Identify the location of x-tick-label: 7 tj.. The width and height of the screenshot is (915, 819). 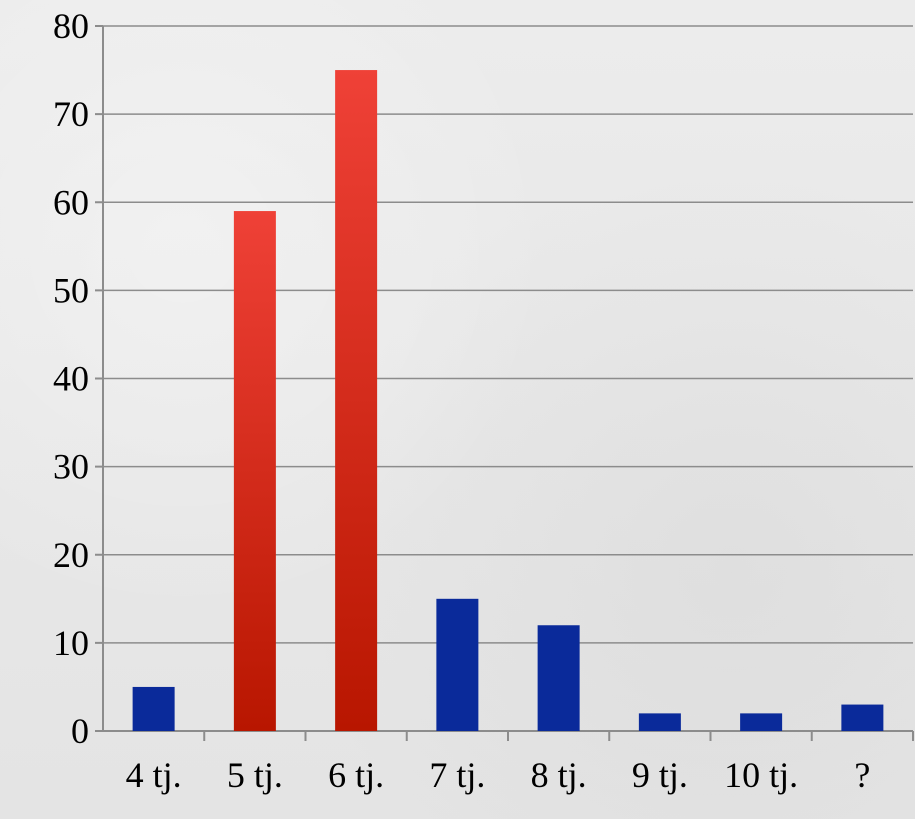
(457, 775).